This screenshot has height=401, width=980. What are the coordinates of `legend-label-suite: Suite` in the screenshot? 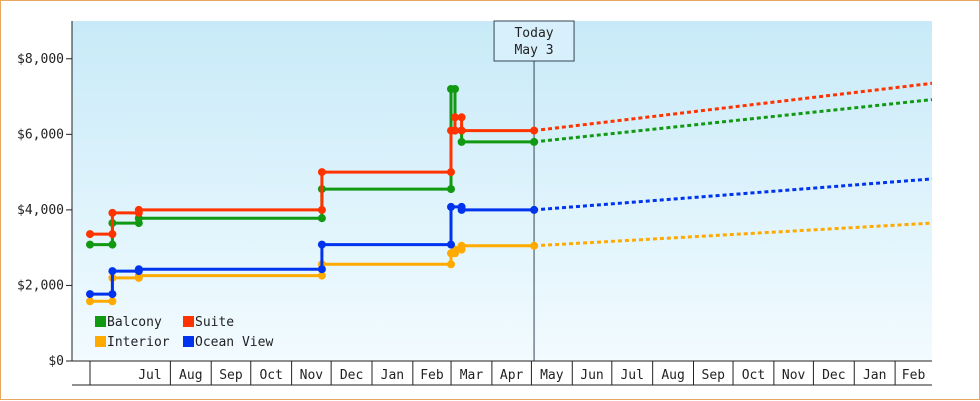 It's located at (214, 322).